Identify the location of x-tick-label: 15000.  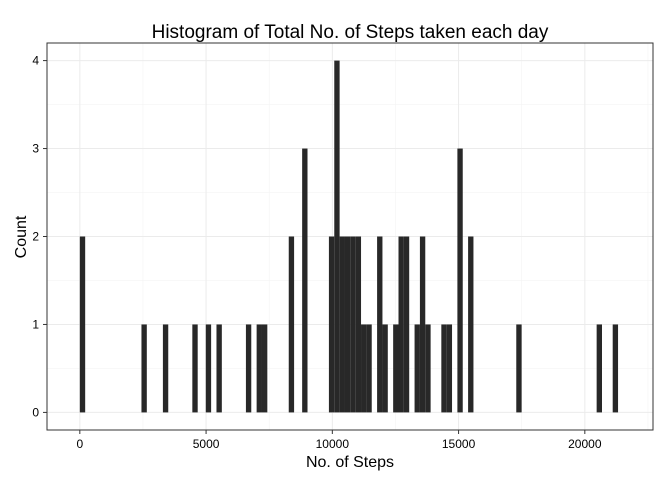
(459, 444).